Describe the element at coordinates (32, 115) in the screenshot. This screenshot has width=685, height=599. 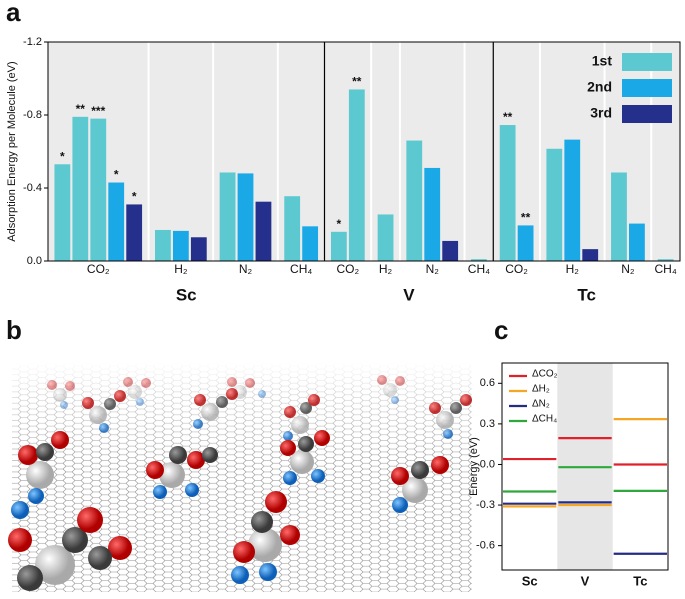
I see `y-tick-label: -0.8` at that location.